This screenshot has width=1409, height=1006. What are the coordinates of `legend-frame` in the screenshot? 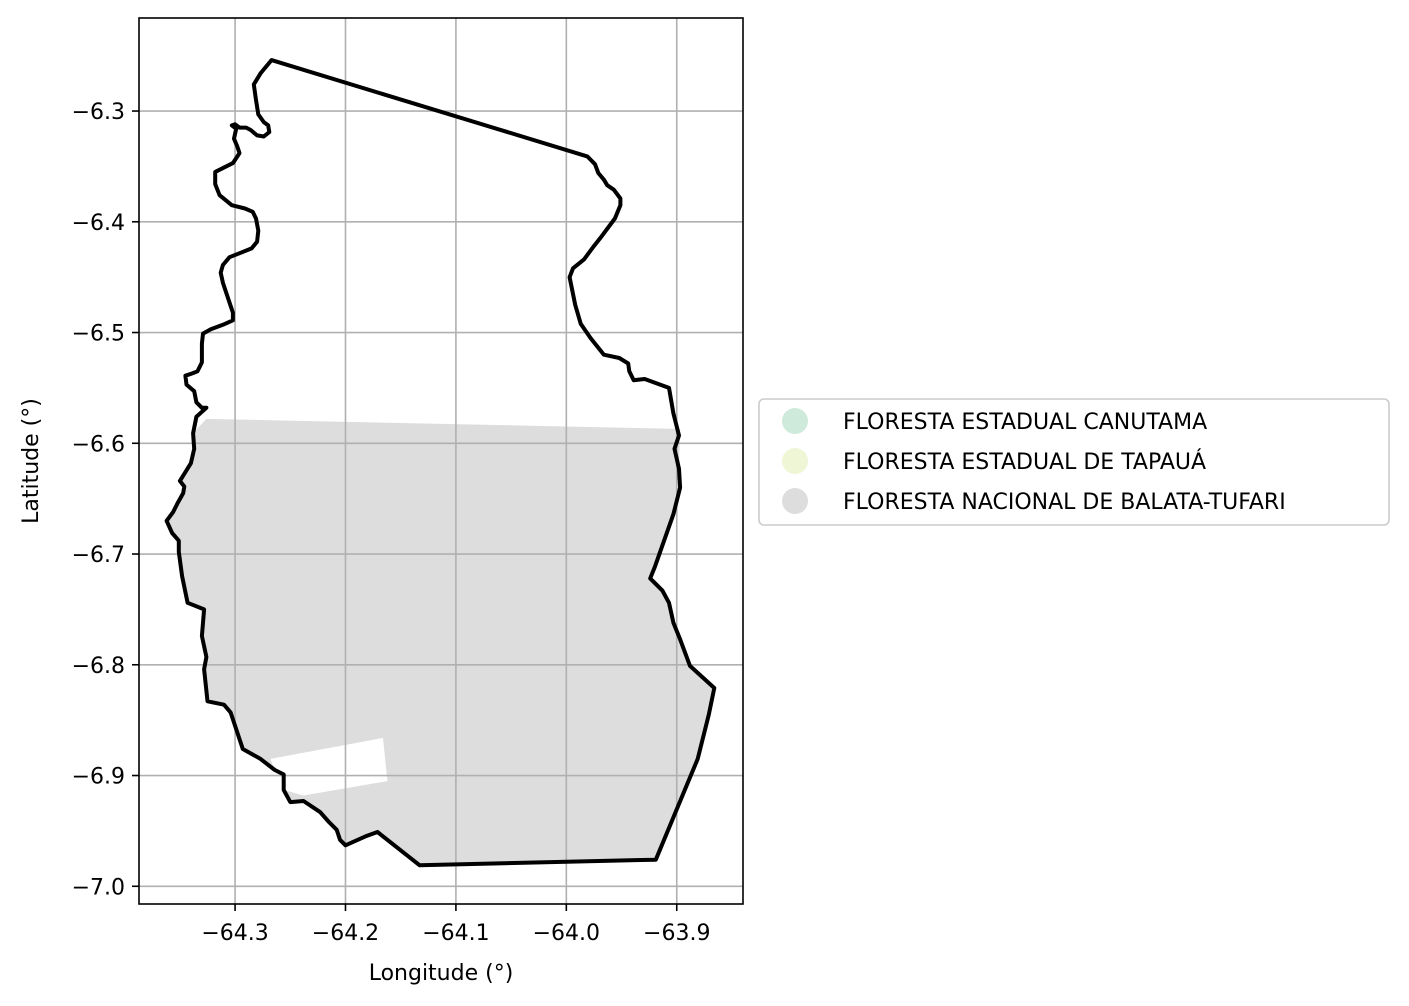 It's located at (1074, 462).